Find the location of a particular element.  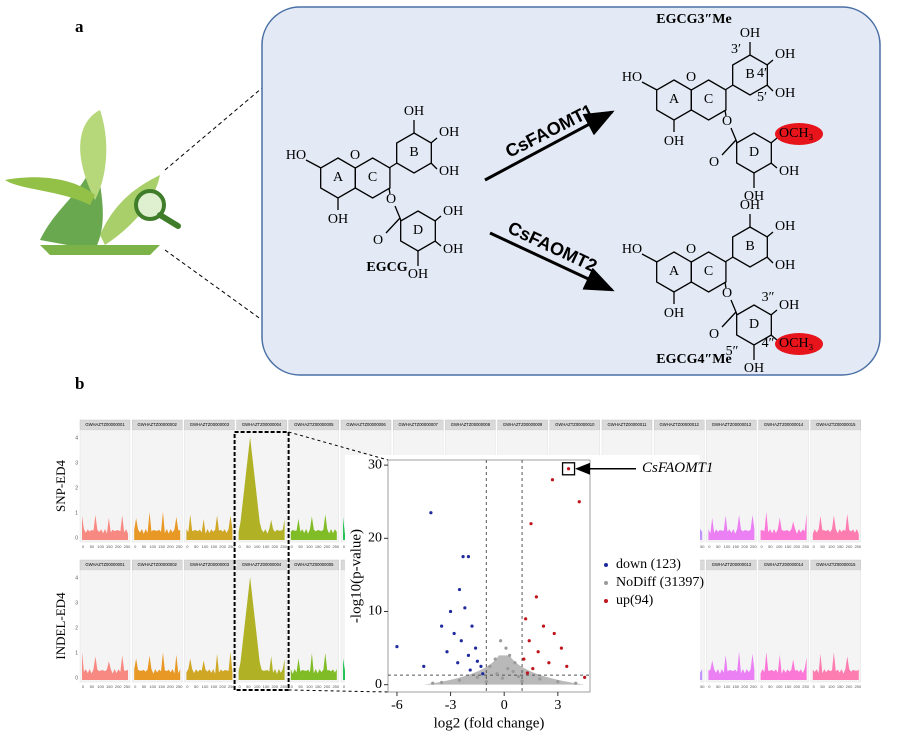

position-label: 5′ is located at coordinates (762, 97).